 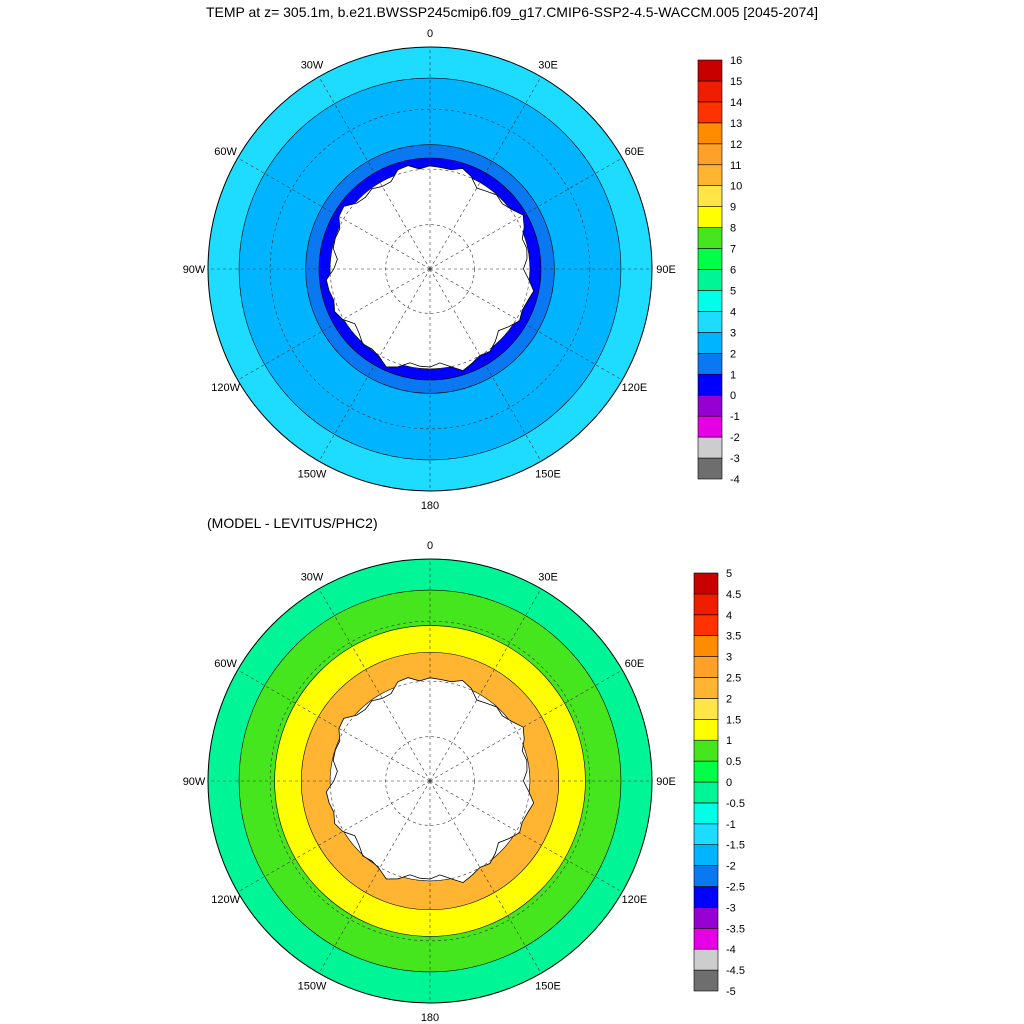 What do you see at coordinates (292, 523) in the screenshot?
I see `chart-subtitle: (MODEL - LEVITUS/PHC2)` at bounding box center [292, 523].